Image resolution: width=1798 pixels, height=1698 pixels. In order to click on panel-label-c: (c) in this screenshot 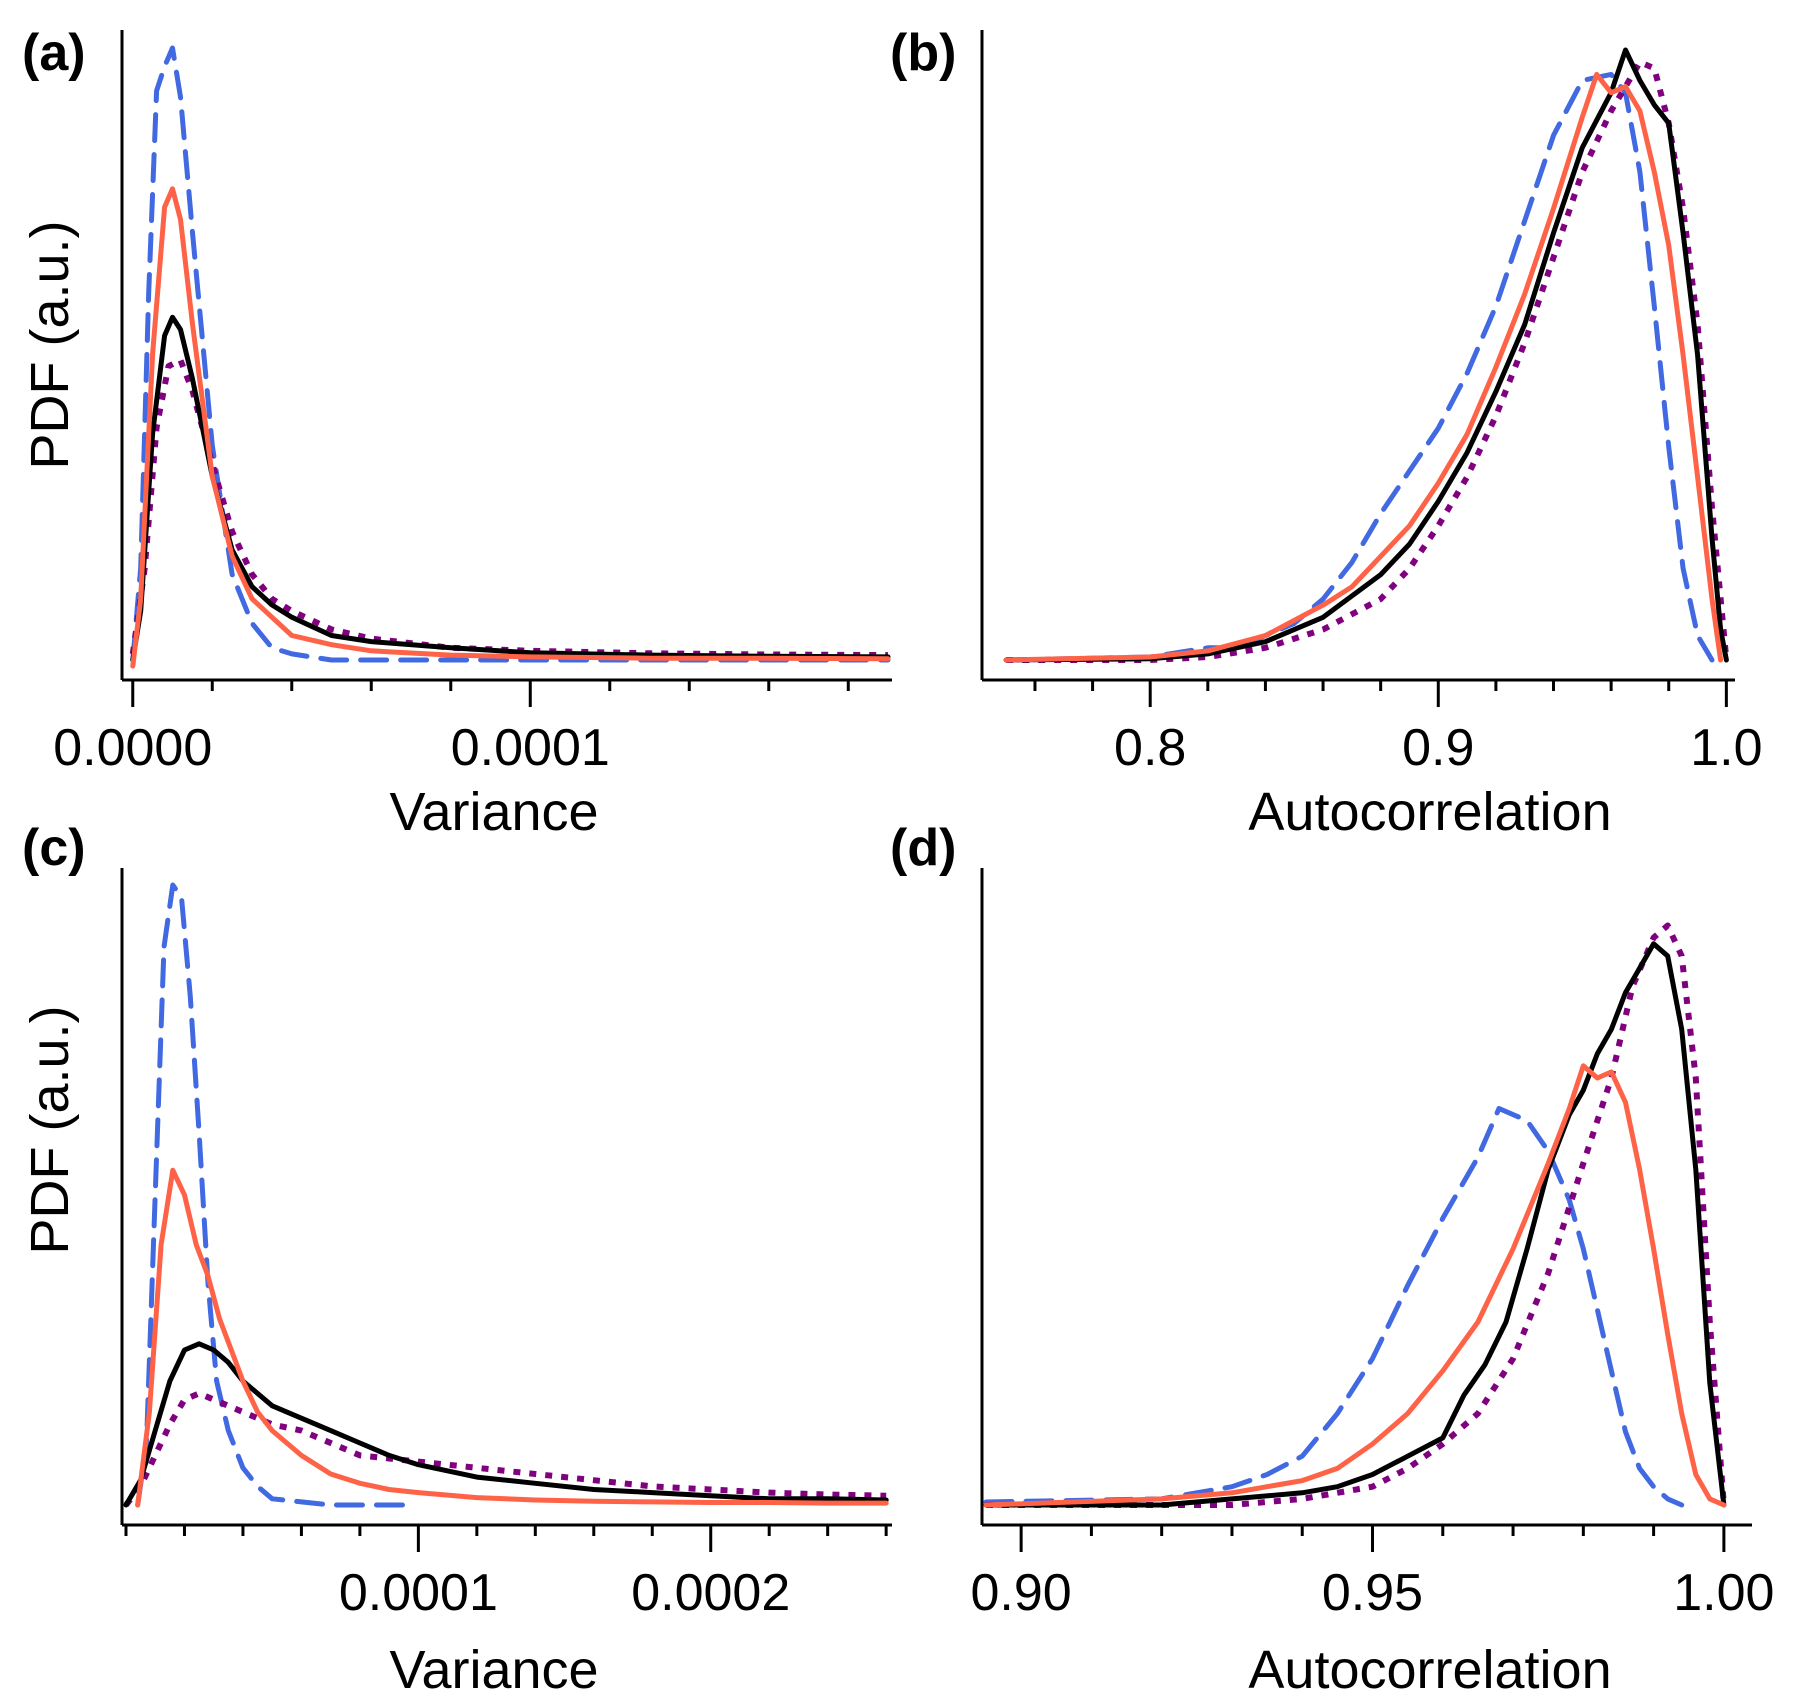, I will do `click(54, 848)`.